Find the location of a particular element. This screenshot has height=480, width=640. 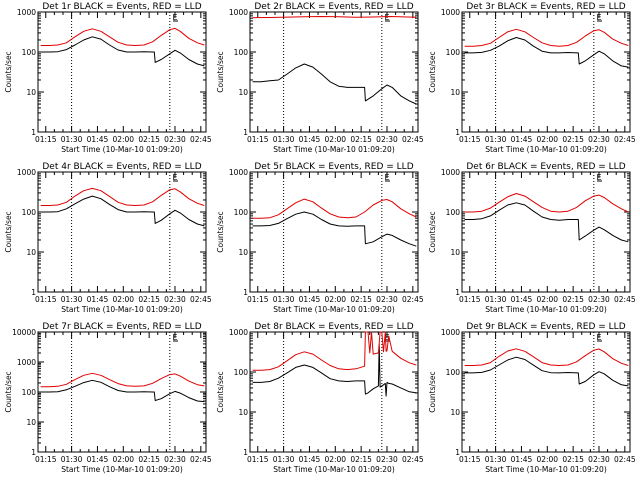

chart-title: Det 4r BLACK = Events, RED = LLD is located at coordinates (121, 167).